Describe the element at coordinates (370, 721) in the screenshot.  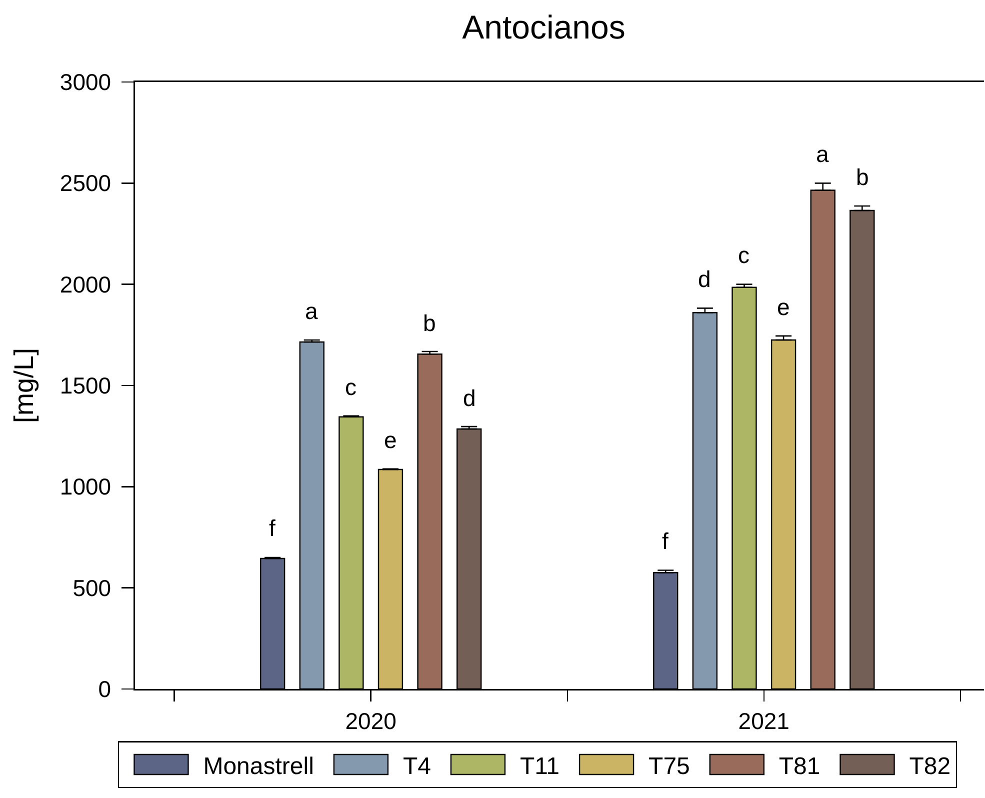
I see `x-tick-label: 2020` at that location.